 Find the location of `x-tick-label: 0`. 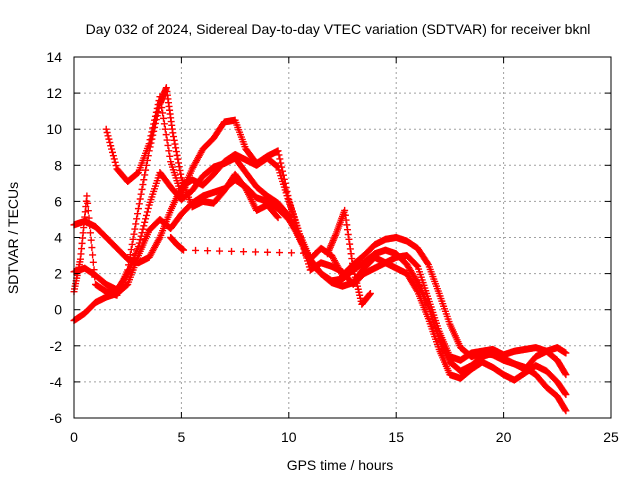

x-tick-label: 0 is located at coordinates (74, 437).